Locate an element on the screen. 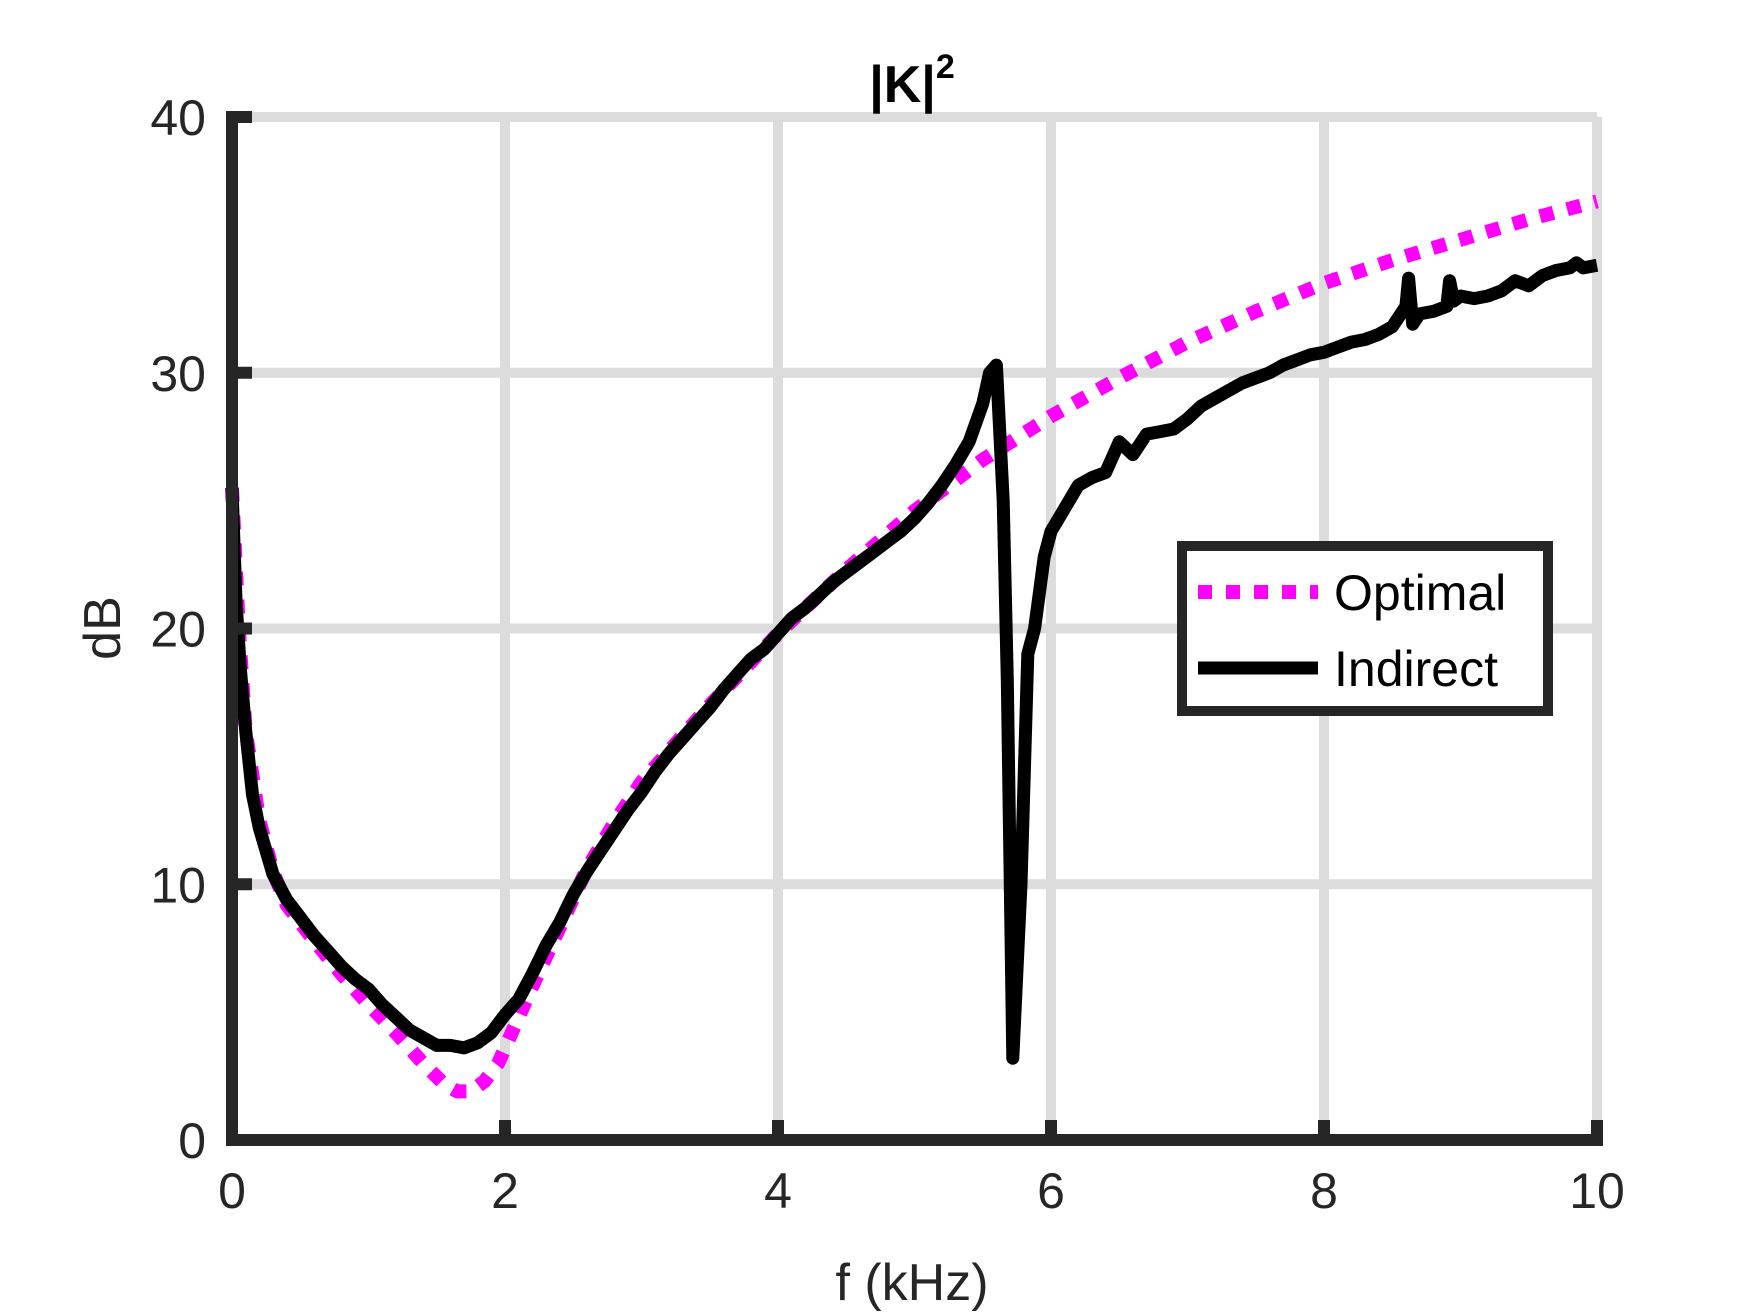 This screenshot has height=1313, width=1750. legend-label-indirect: Indirect is located at coordinates (1416, 669).